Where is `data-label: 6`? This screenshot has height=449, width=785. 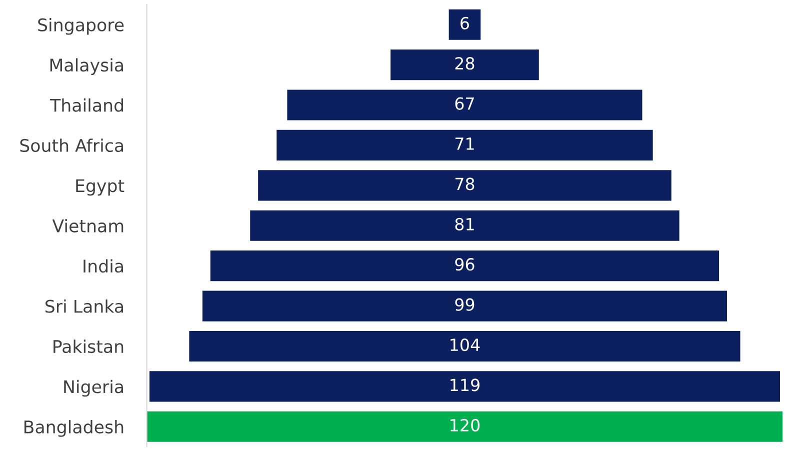
data-label: 6 is located at coordinates (464, 23).